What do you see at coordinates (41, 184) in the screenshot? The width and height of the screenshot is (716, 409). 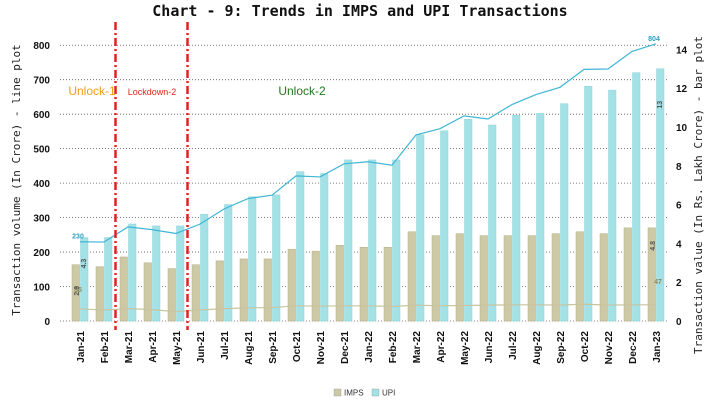 I see `left-tick-label: 400` at bounding box center [41, 184].